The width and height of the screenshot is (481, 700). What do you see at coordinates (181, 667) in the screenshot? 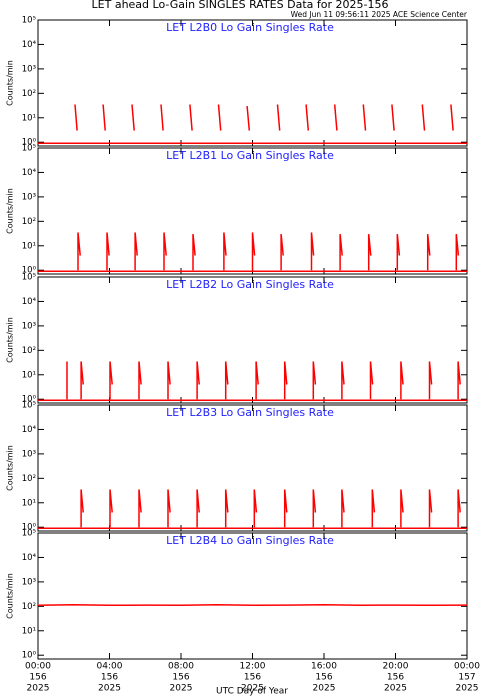
I see `x-tick-label: 08:00` at bounding box center [181, 667].